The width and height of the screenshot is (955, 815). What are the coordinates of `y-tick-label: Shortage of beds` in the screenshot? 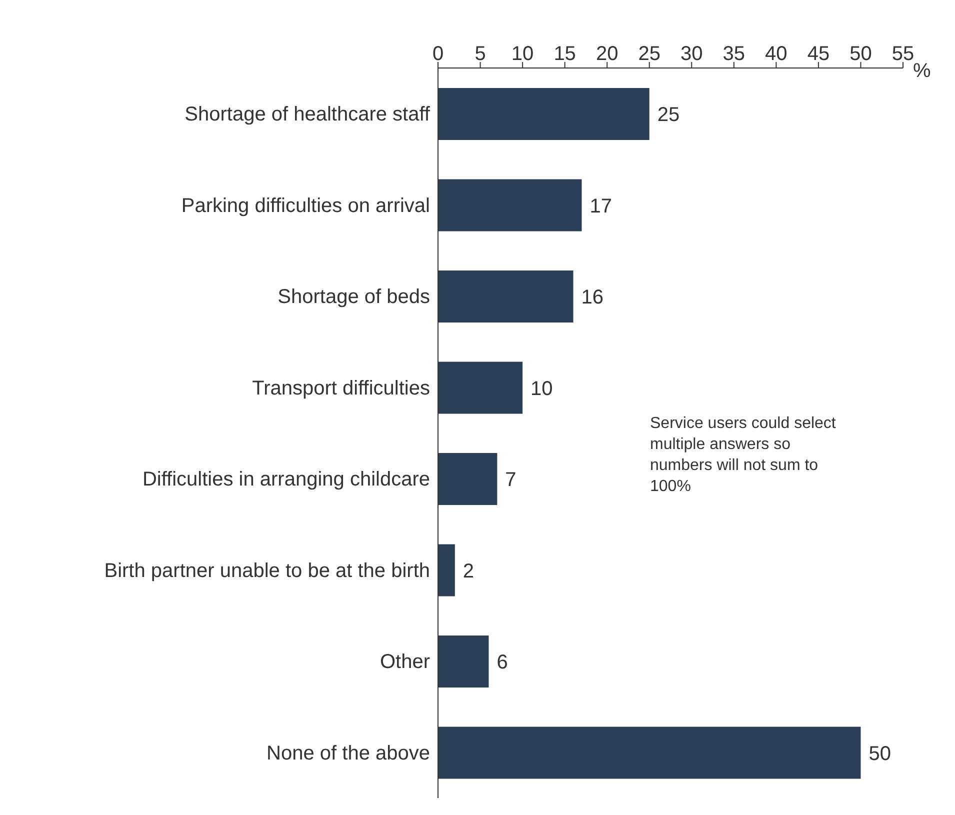 It's located at (354, 297).